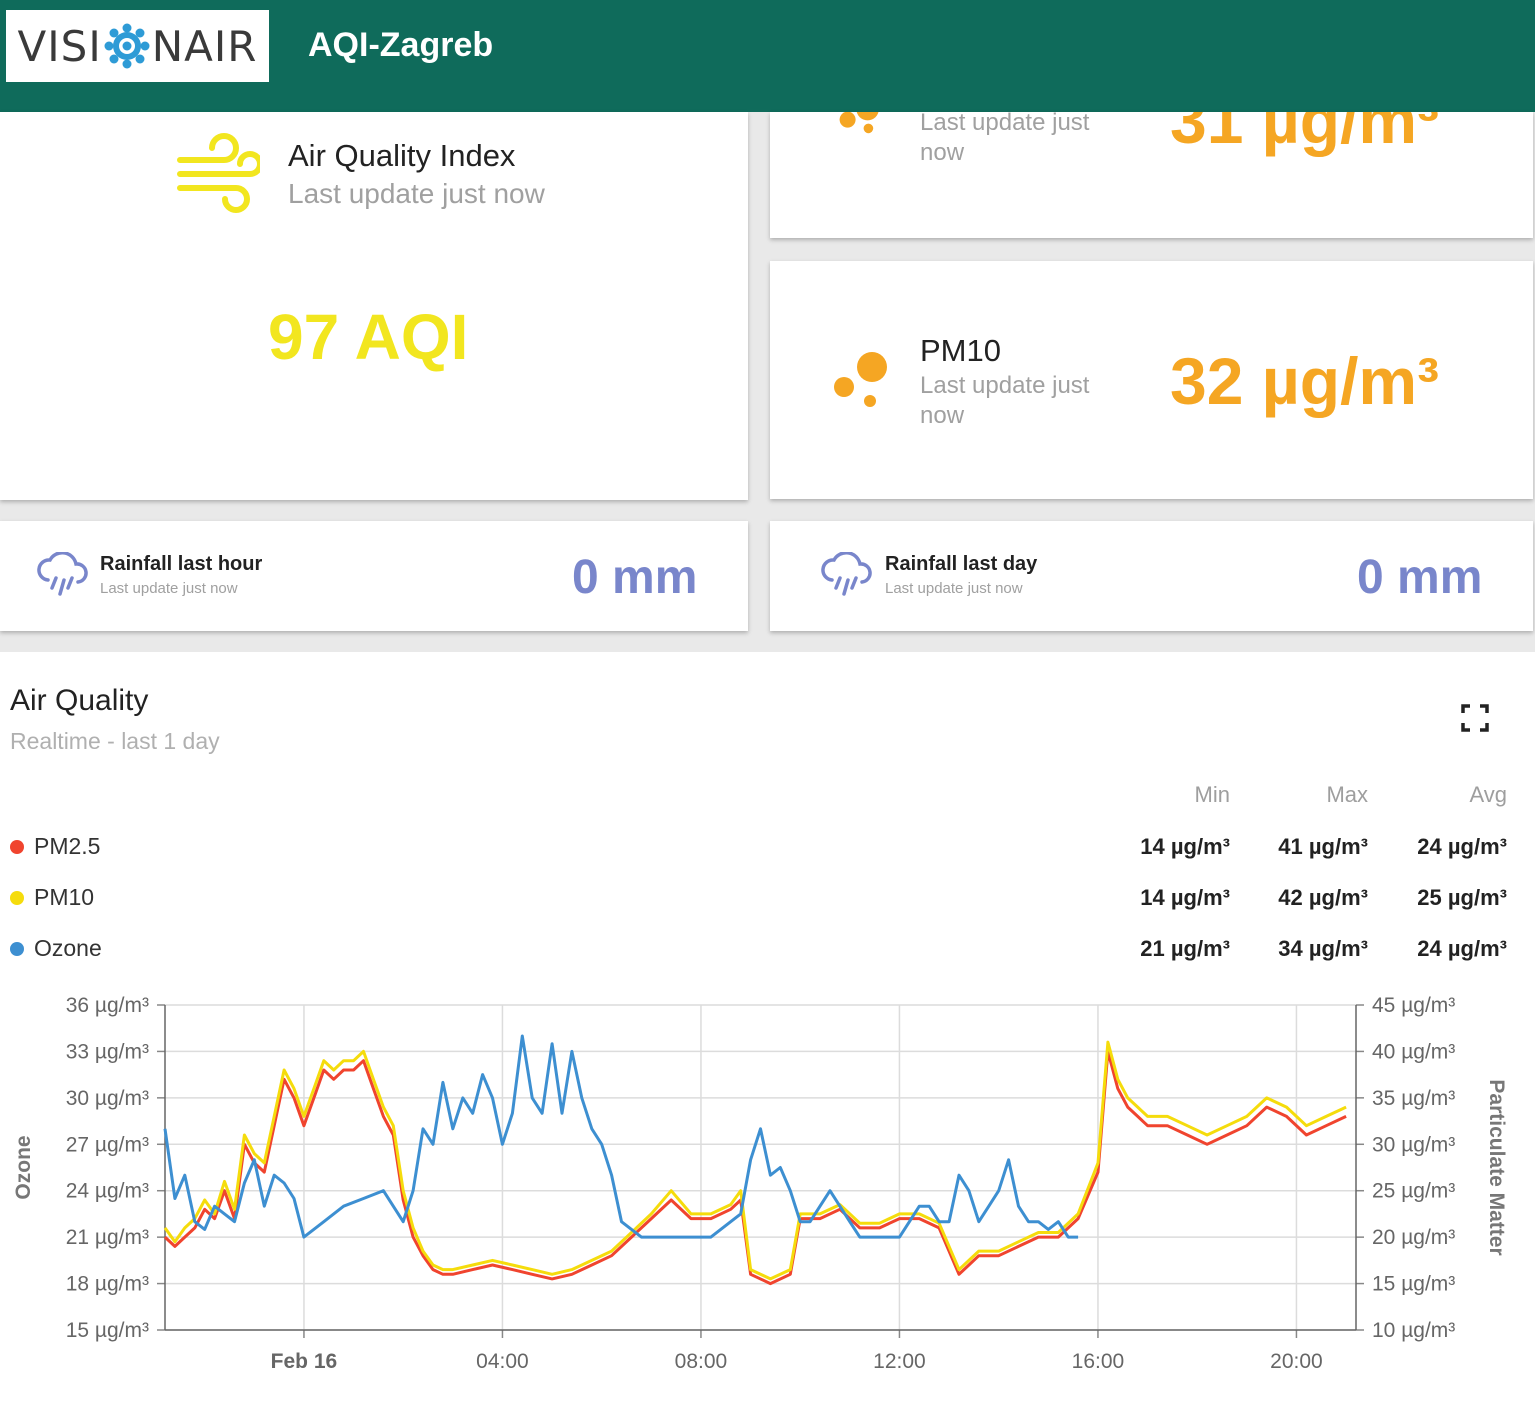 The image size is (1535, 1417). Describe the element at coordinates (401, 45) in the screenshot. I see `app-title: AQI-Zagreb` at that location.